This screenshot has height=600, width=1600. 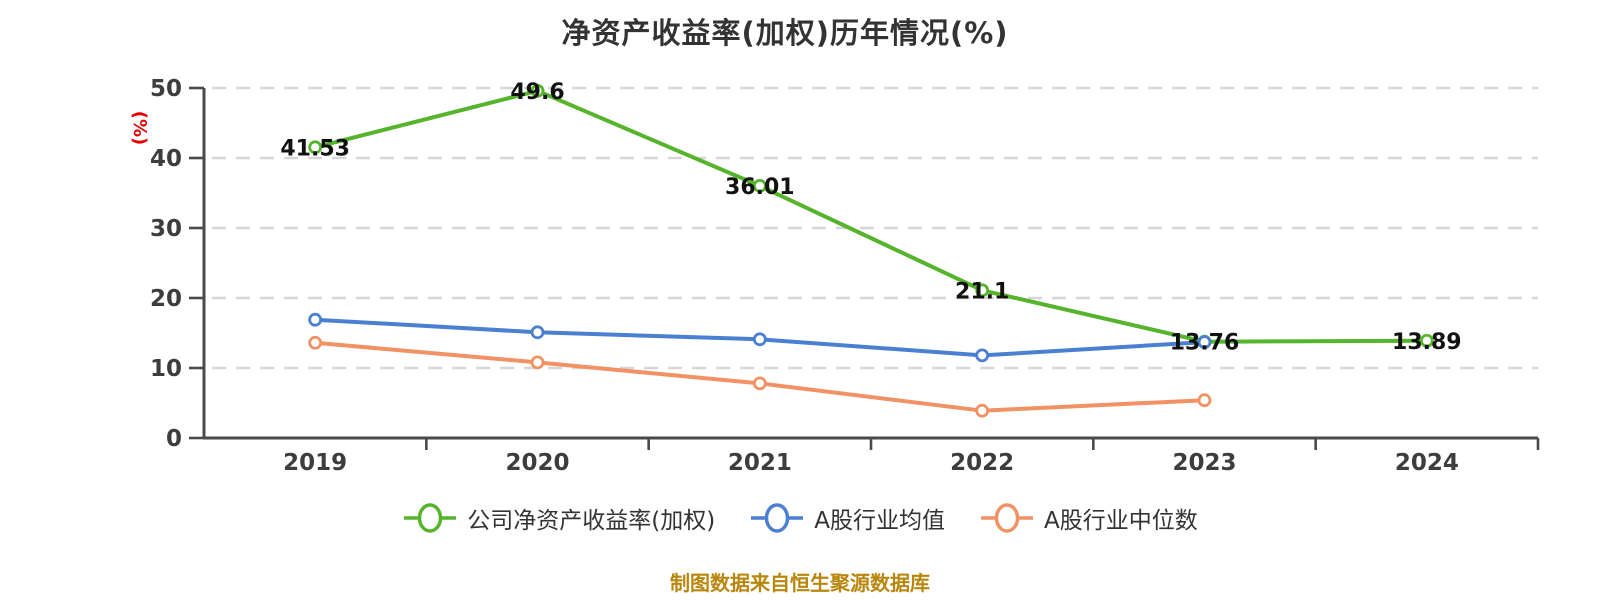 I want to click on x-tick-label-2022: 2022, so click(x=982, y=463).